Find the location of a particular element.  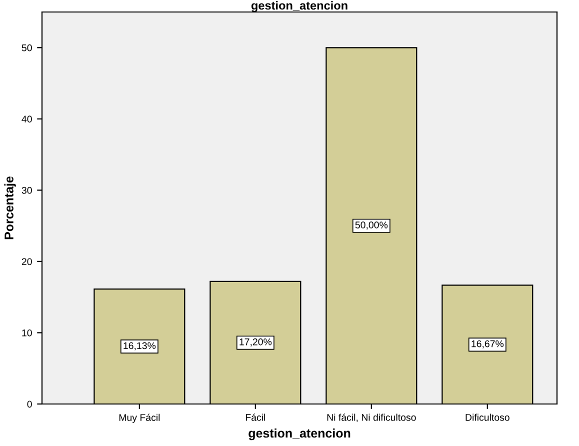

x-tick-label: Dificultoso is located at coordinates (488, 417).